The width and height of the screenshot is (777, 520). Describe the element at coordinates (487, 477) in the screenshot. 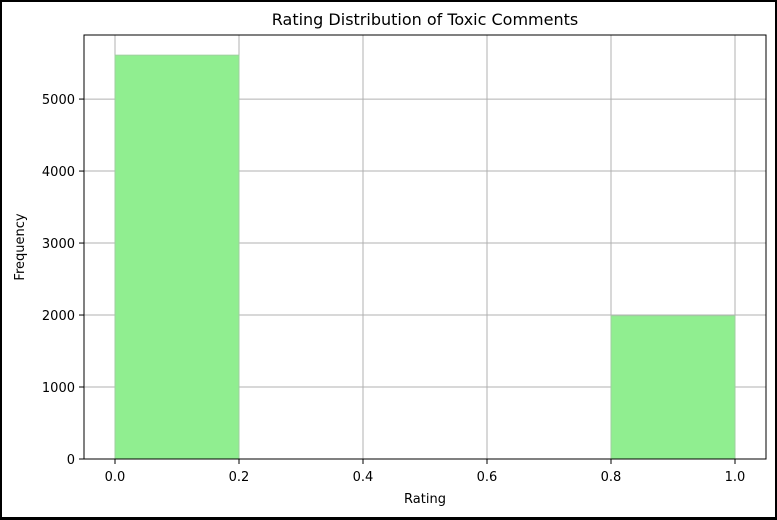

I see `x-tick-label-3: 0.6` at that location.